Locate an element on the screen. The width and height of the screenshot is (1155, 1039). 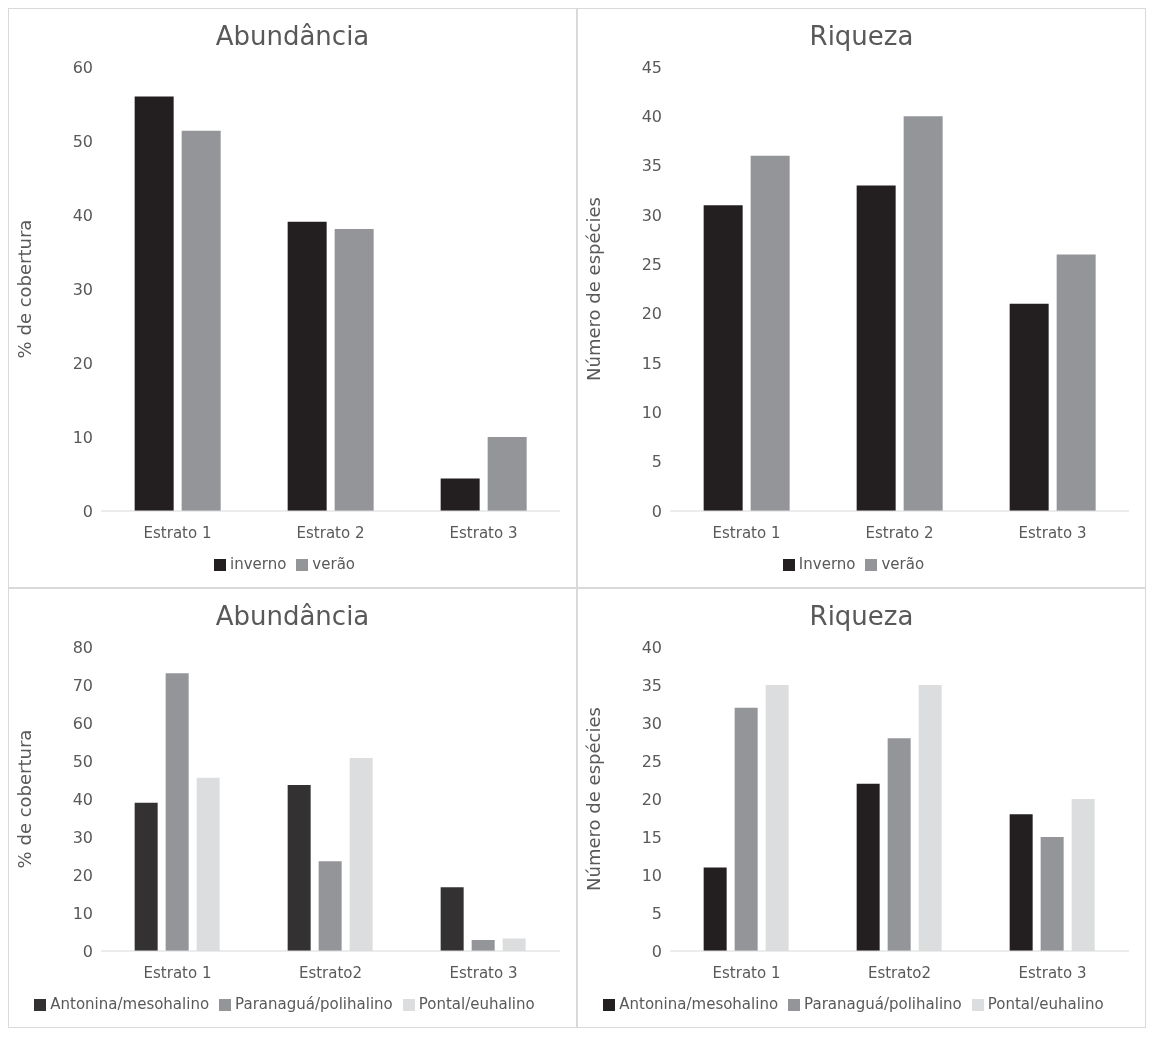
y-tick-label: 80 is located at coordinates (82, 647).